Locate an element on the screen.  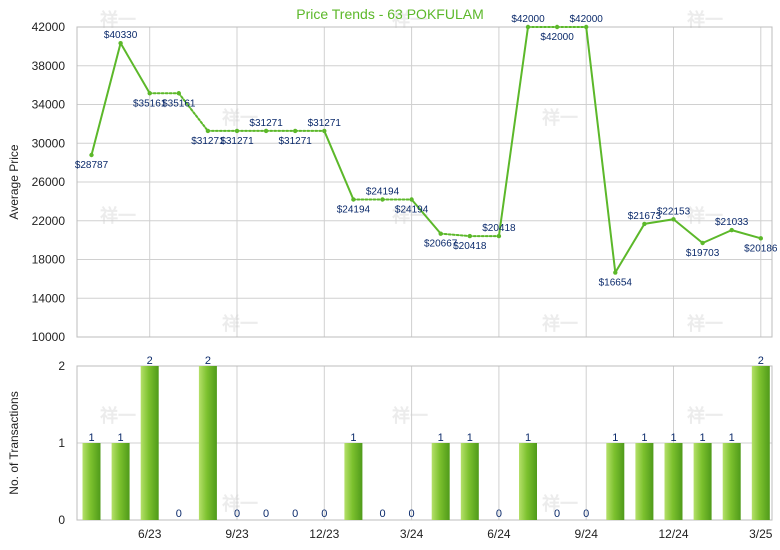
x-tick-label: 12/24 is located at coordinates (673, 534).